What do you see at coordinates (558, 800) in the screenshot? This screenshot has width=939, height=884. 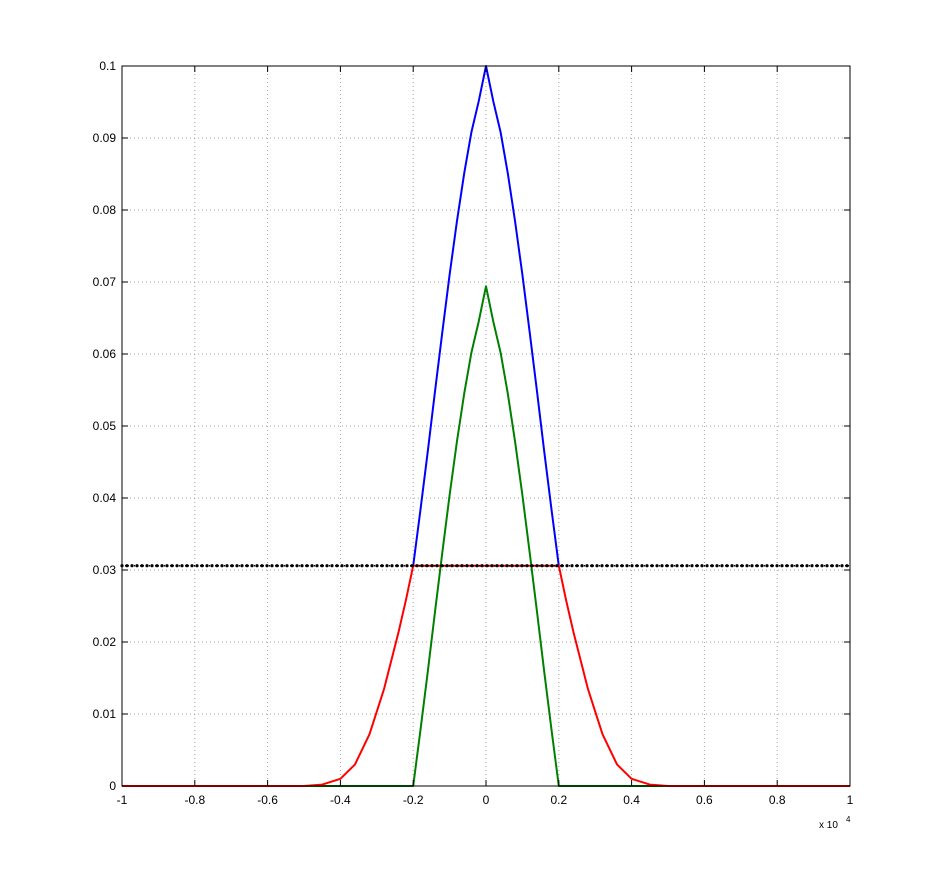 I see `x-tick-label: 0.2` at bounding box center [558, 800].